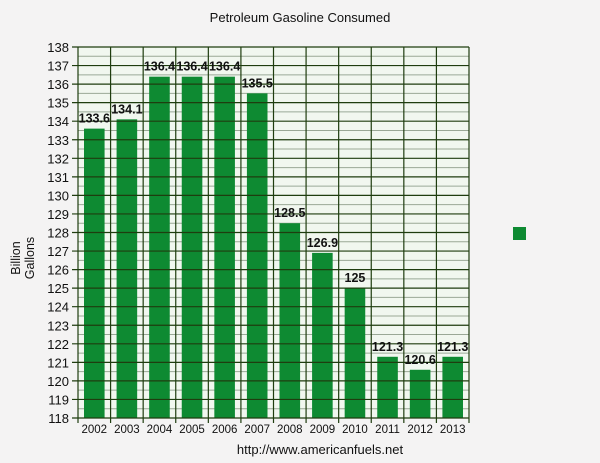 This screenshot has width=600, height=463. I want to click on x-tick-label: 2006, so click(225, 430).